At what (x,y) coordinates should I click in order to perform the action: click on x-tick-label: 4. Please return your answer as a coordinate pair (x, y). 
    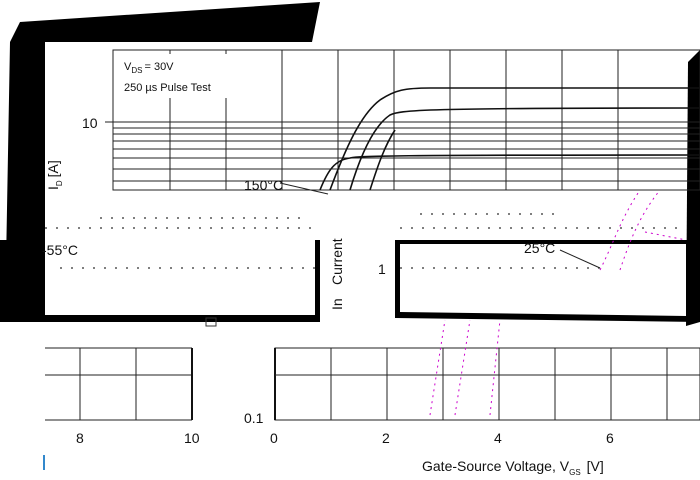
    Looking at the image, I should click on (498, 438).